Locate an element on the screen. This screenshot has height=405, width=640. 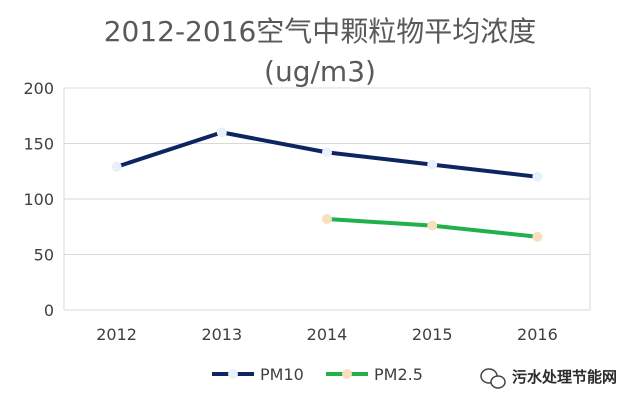
watermark: 污水处理节能网 is located at coordinates (548, 378).